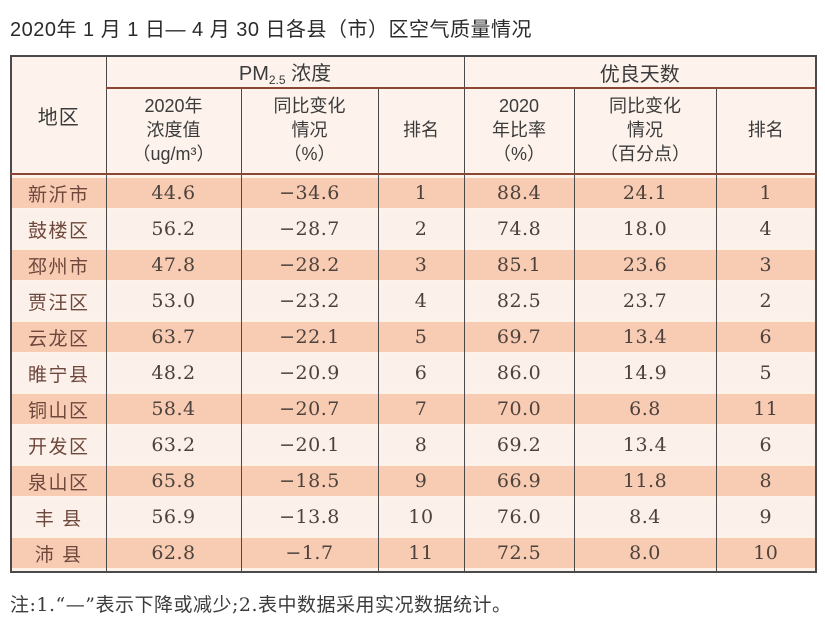  Describe the element at coordinates (58, 517) in the screenshot. I see `region-cell: 丰 县` at that location.